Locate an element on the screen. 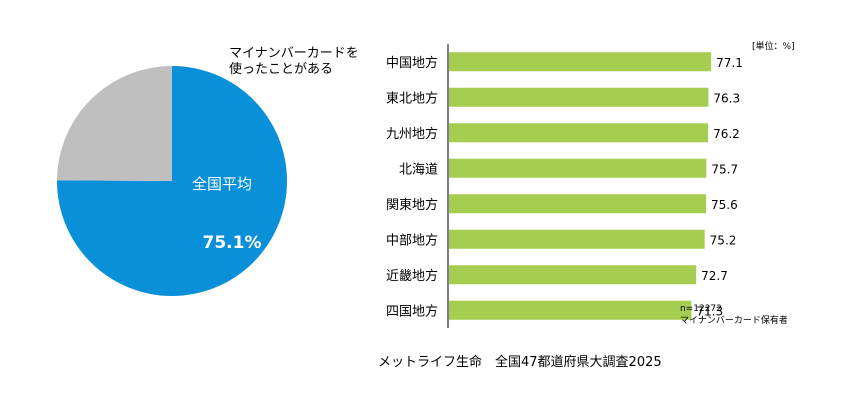  bar-category-label-3: 北海道 is located at coordinates (418, 169).